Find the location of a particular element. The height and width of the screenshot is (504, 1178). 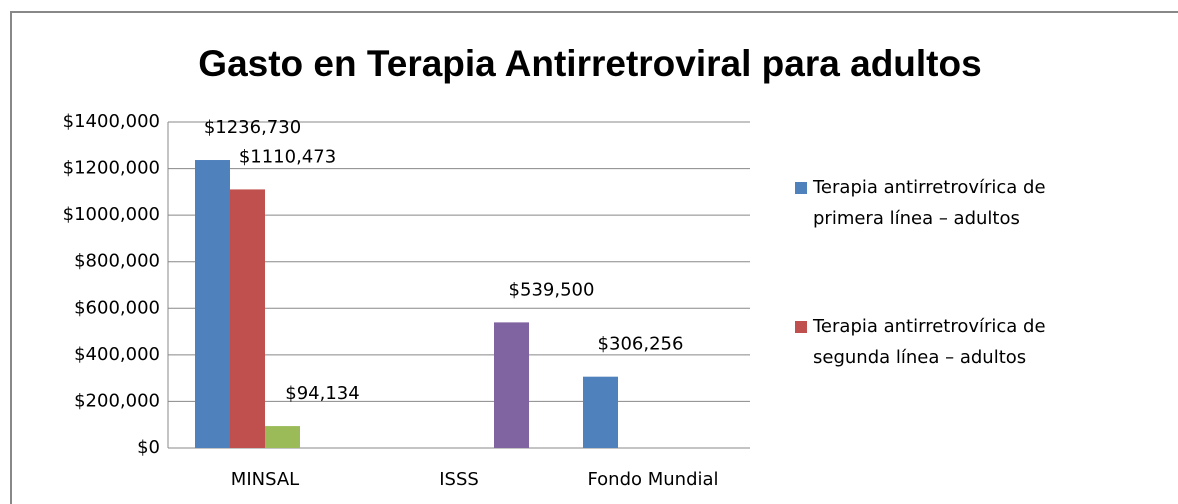

y-tick-label: $200,000 is located at coordinates (117, 400).